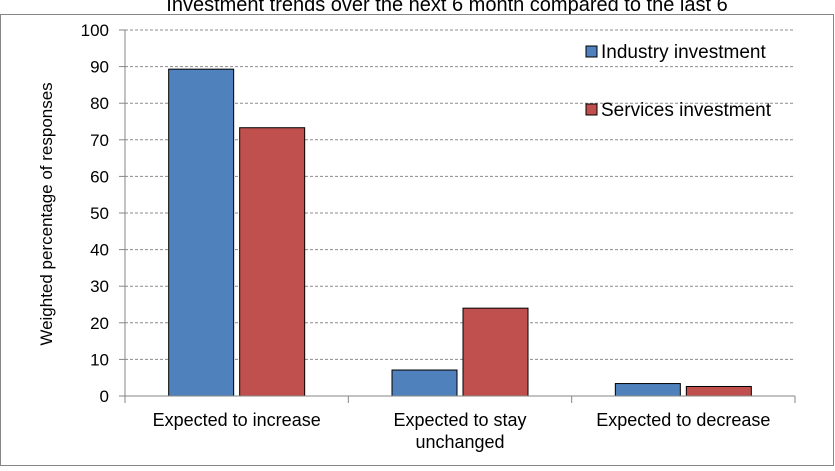 The width and height of the screenshot is (835, 471). What do you see at coordinates (99, 323) in the screenshot?
I see `y-tick-label: 20` at bounding box center [99, 323].